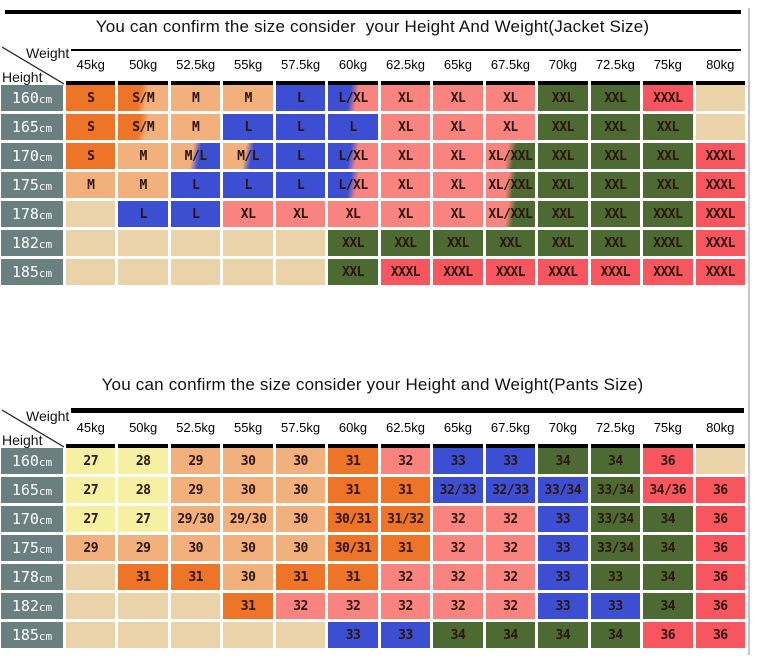  Describe the element at coordinates (405, 461) in the screenshot. I see `cell-160cm-62.5kg: 32` at that location.